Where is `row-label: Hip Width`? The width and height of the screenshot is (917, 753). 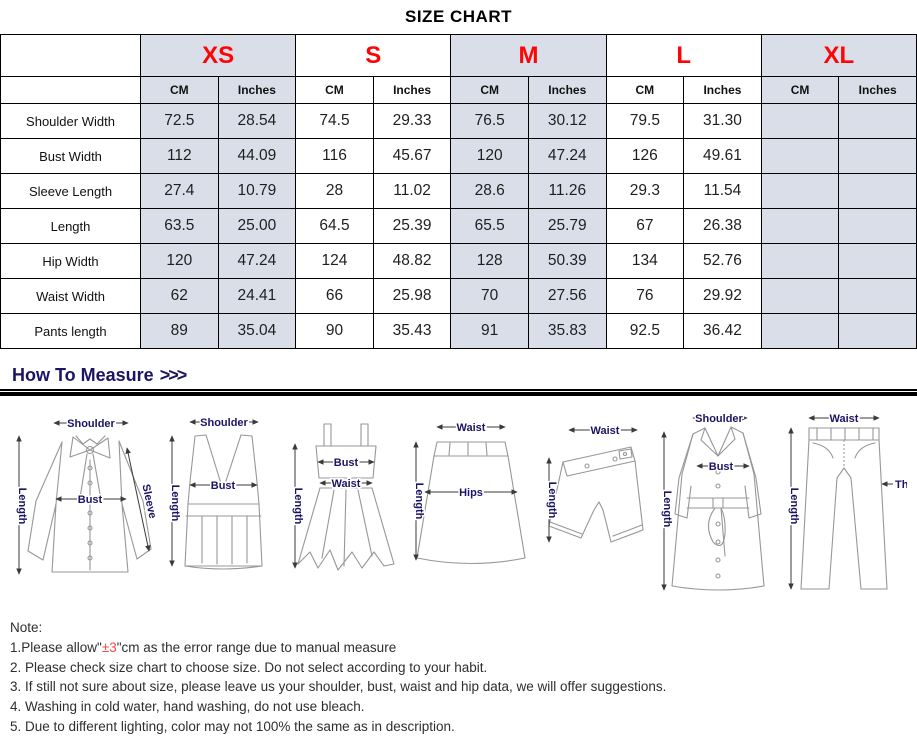 row-label: Hip Width is located at coordinates (70, 261).